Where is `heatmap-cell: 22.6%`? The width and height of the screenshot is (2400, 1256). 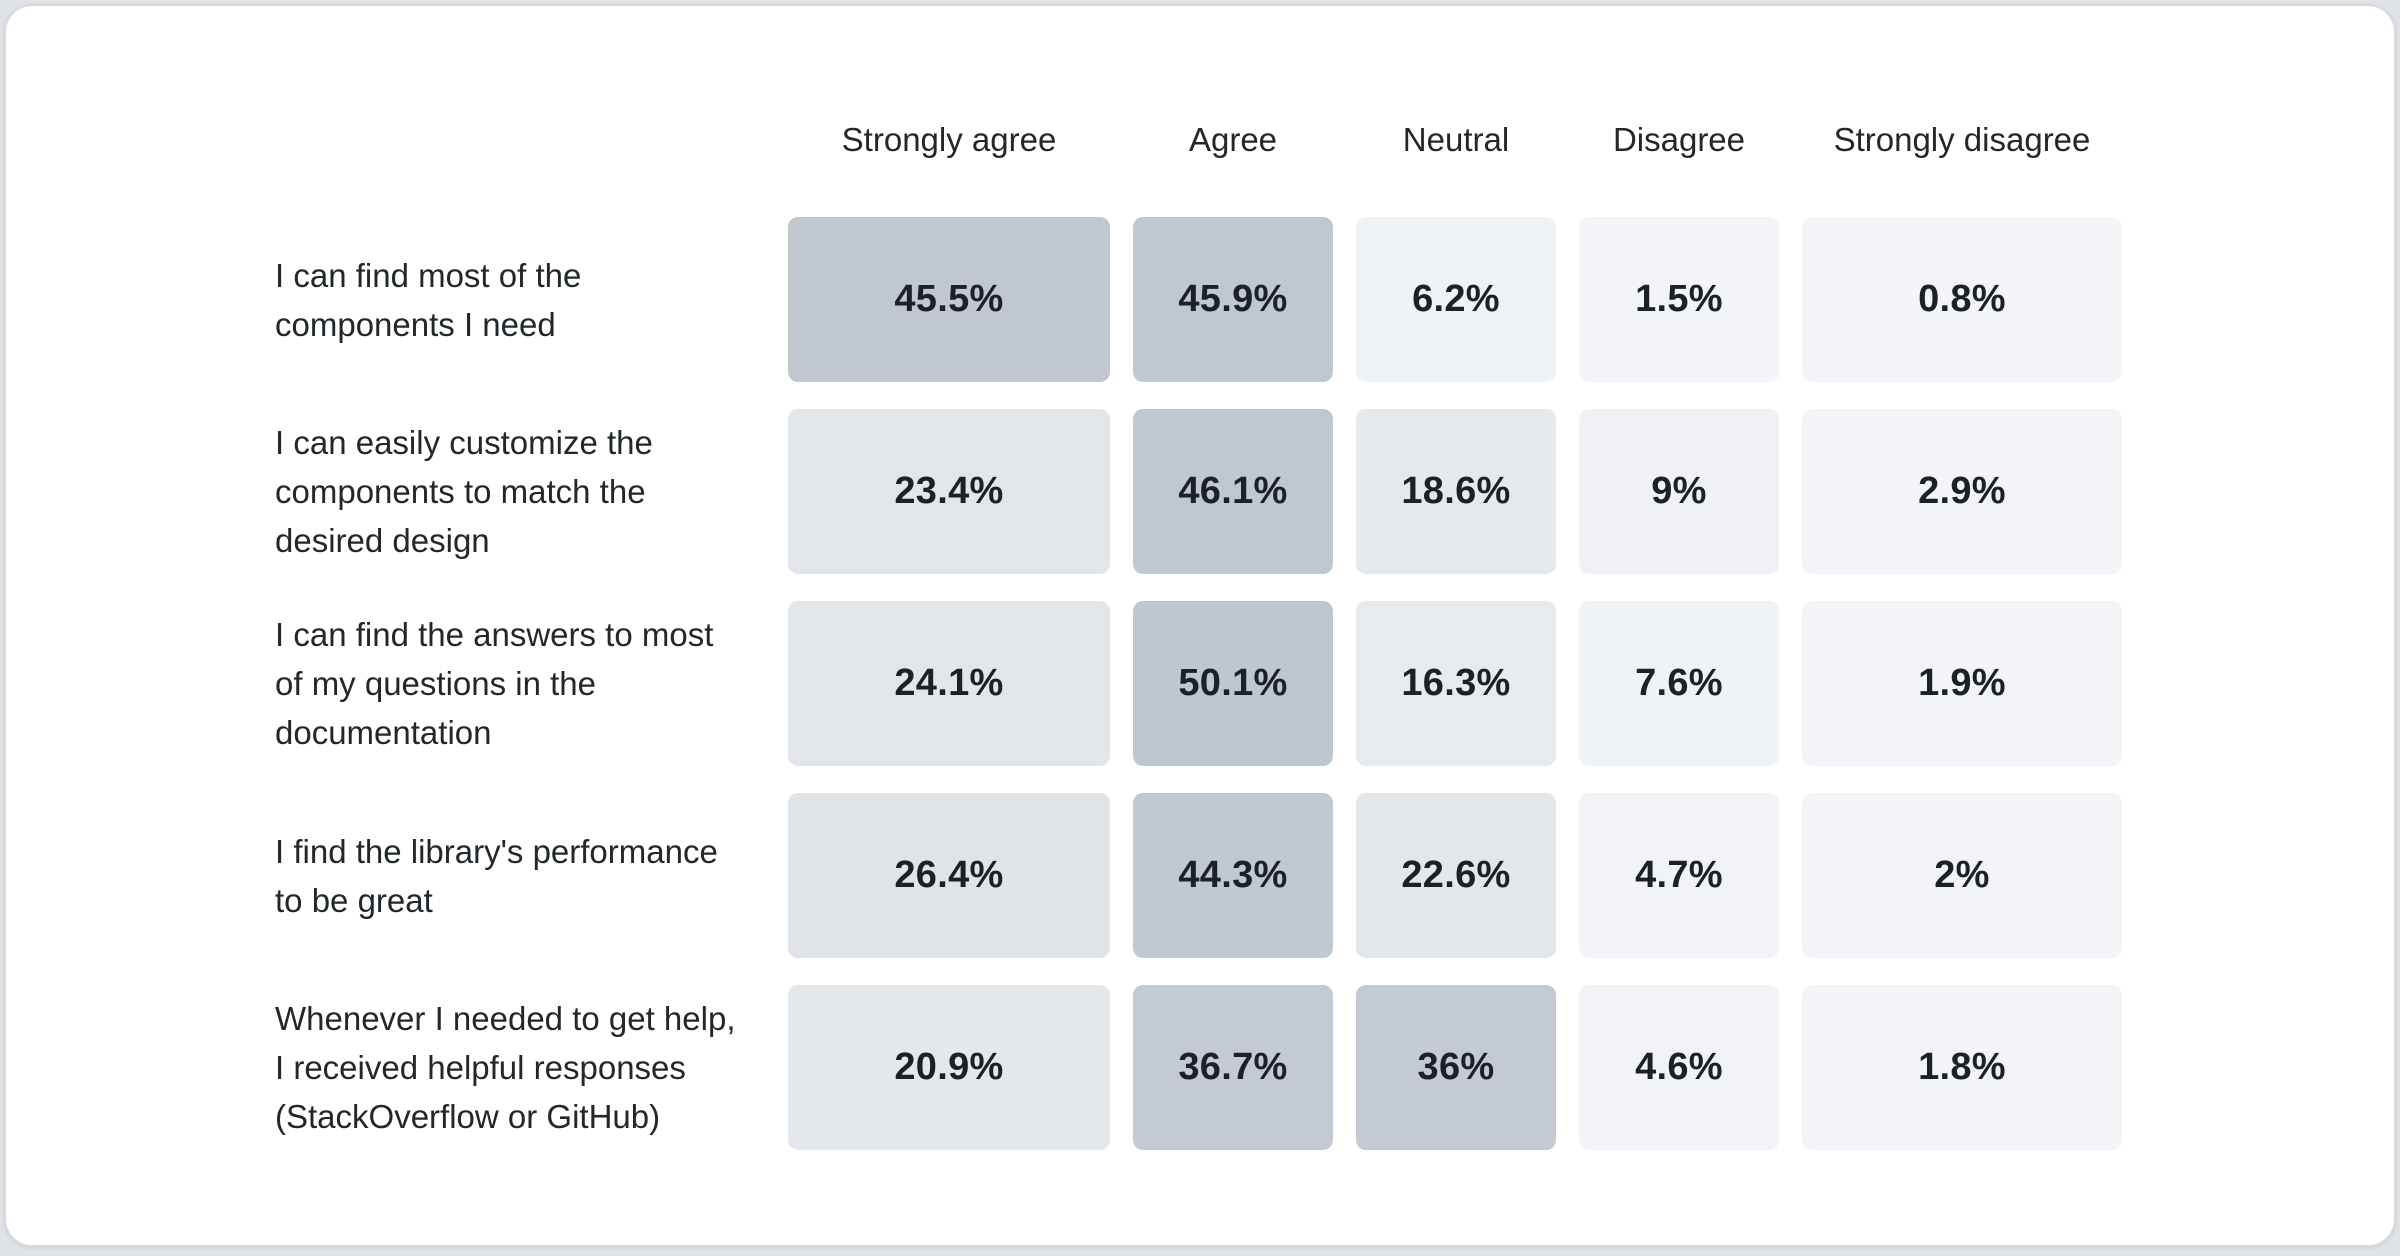
heatmap-cell: 22.6% is located at coordinates (1456, 875).